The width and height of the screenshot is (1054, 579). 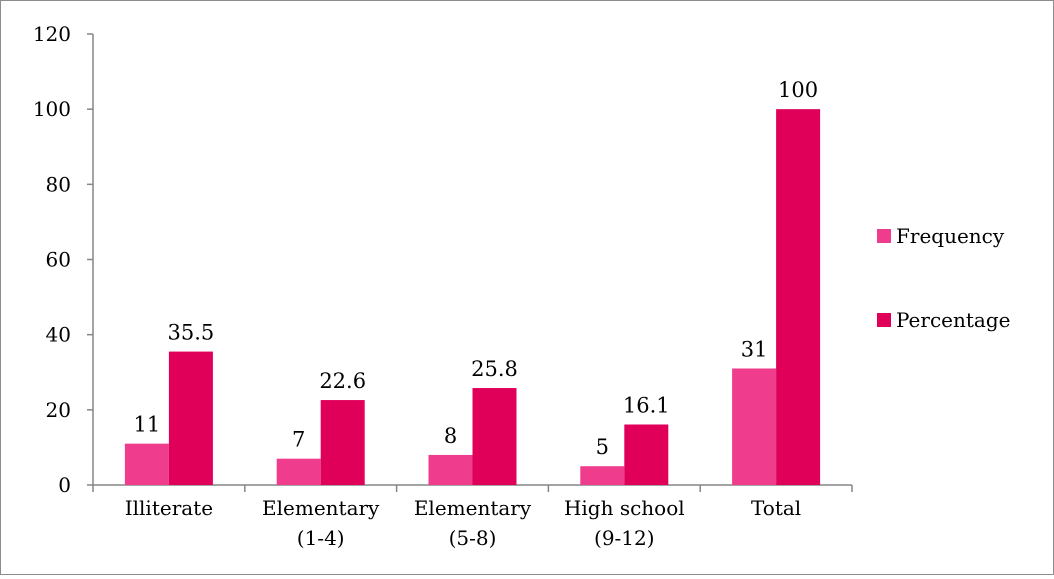 What do you see at coordinates (58, 184) in the screenshot?
I see `y-tick-label: 80` at bounding box center [58, 184].